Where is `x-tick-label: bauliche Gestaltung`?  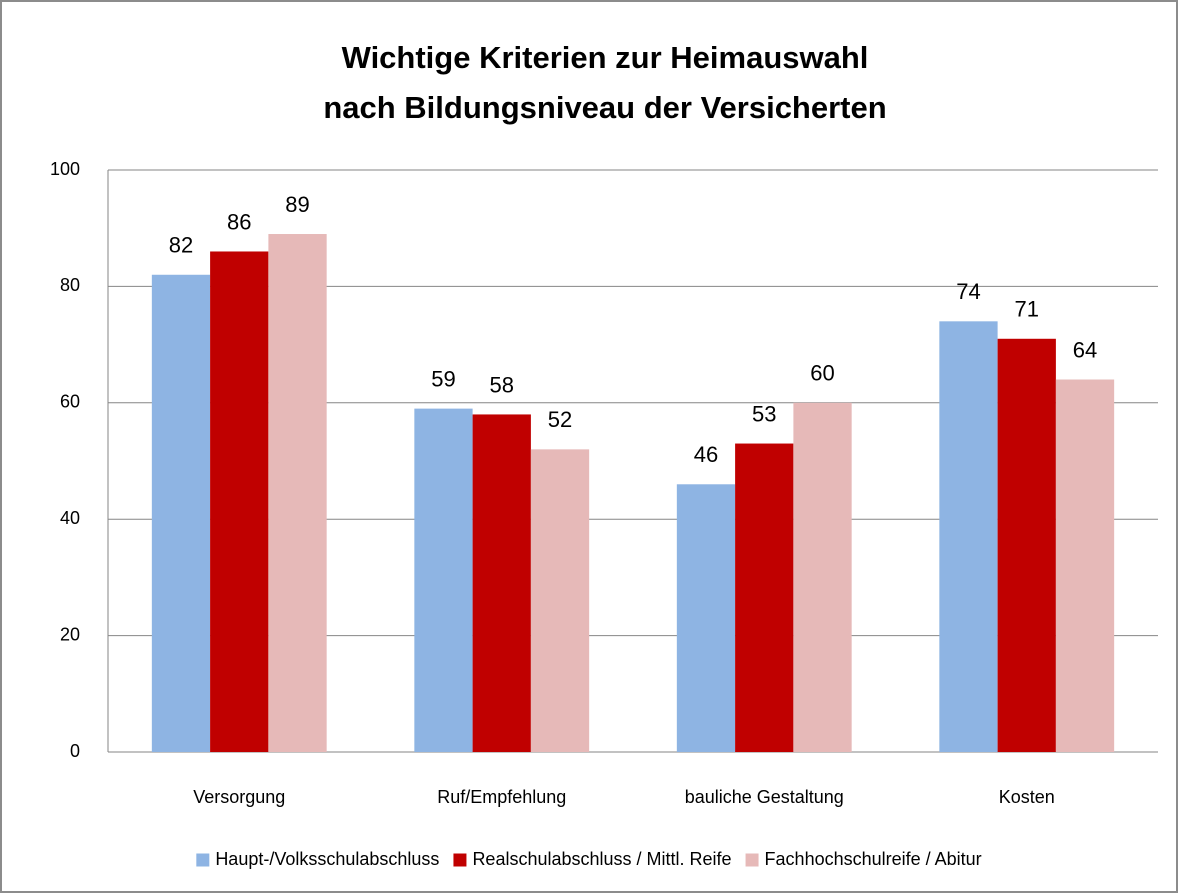
x-tick-label: bauliche Gestaltung is located at coordinates (764, 797).